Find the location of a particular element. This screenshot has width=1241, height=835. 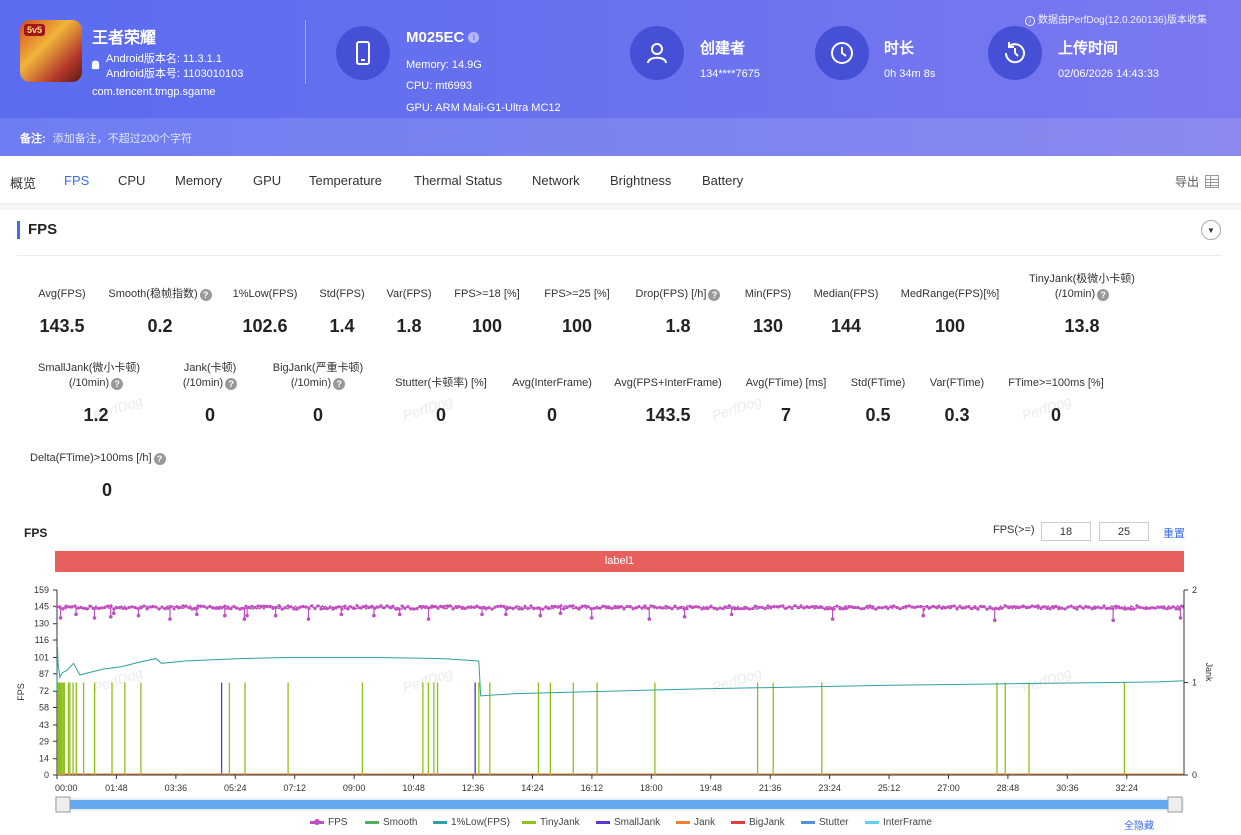

tab-gpu: GPU is located at coordinates (267, 180).